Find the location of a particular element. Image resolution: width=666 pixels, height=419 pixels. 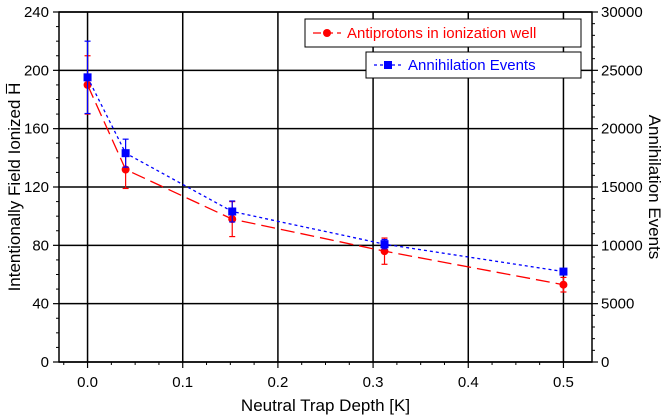

y-tick-label: 160 is located at coordinates (36, 129).